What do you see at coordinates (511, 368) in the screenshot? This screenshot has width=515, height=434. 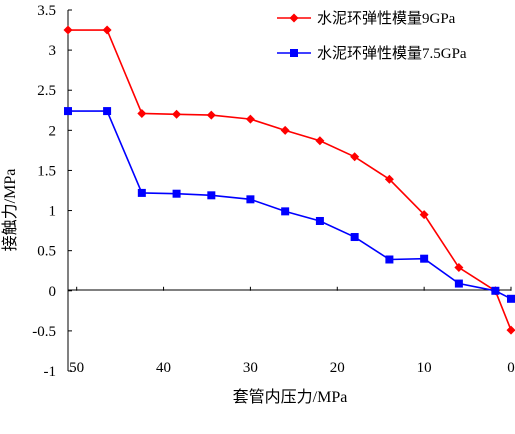 I see `x-tick-label: 0` at bounding box center [511, 368].